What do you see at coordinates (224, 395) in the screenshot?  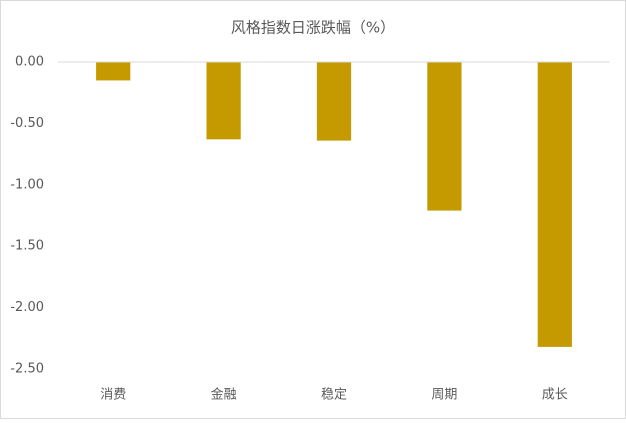 I see `x-tick-label: 金融` at bounding box center [224, 395].